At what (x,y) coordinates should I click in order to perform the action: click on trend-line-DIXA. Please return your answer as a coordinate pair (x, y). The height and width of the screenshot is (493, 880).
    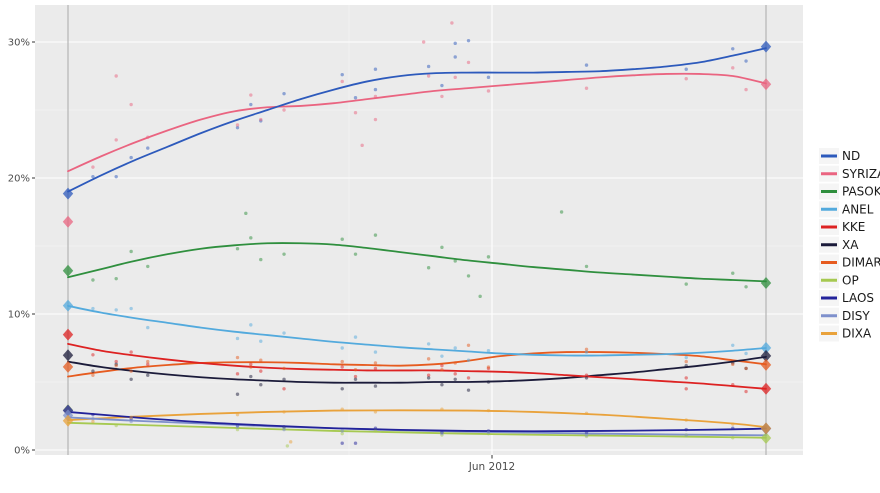
    Looking at the image, I should click on (417, 419).